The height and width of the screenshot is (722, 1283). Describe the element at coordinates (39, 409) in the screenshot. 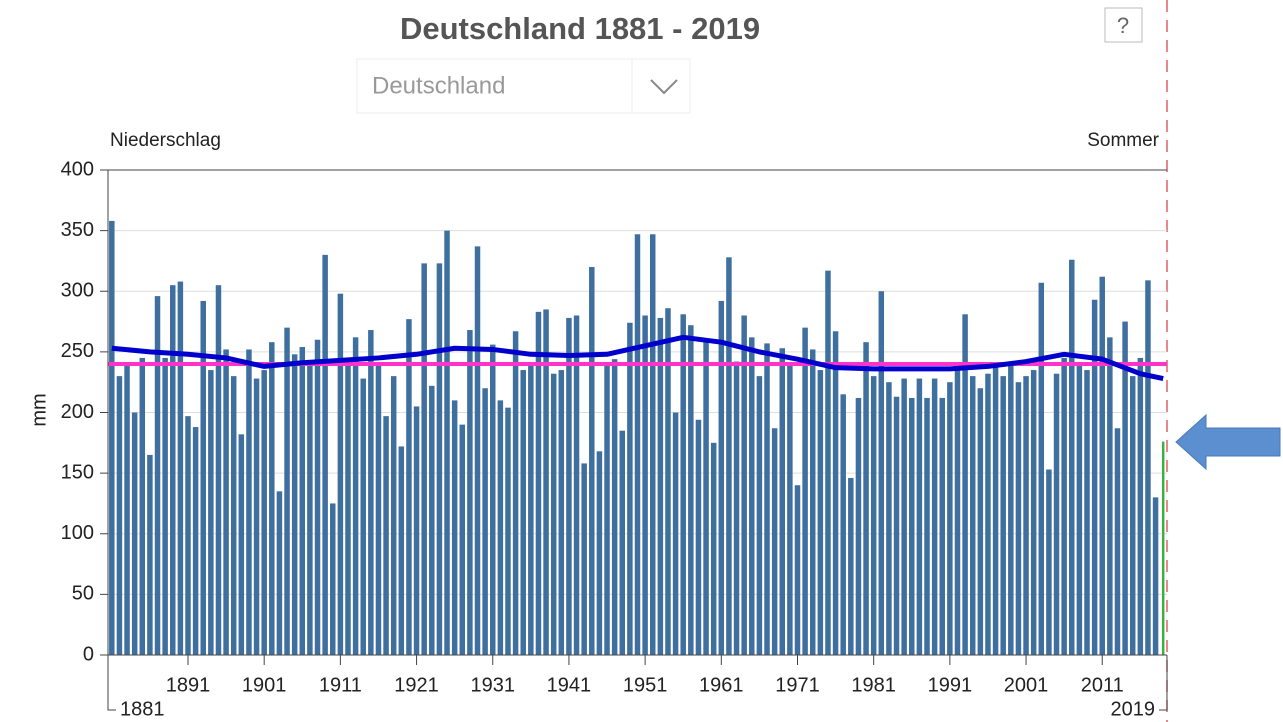

I see `y-axis-label: mm` at that location.